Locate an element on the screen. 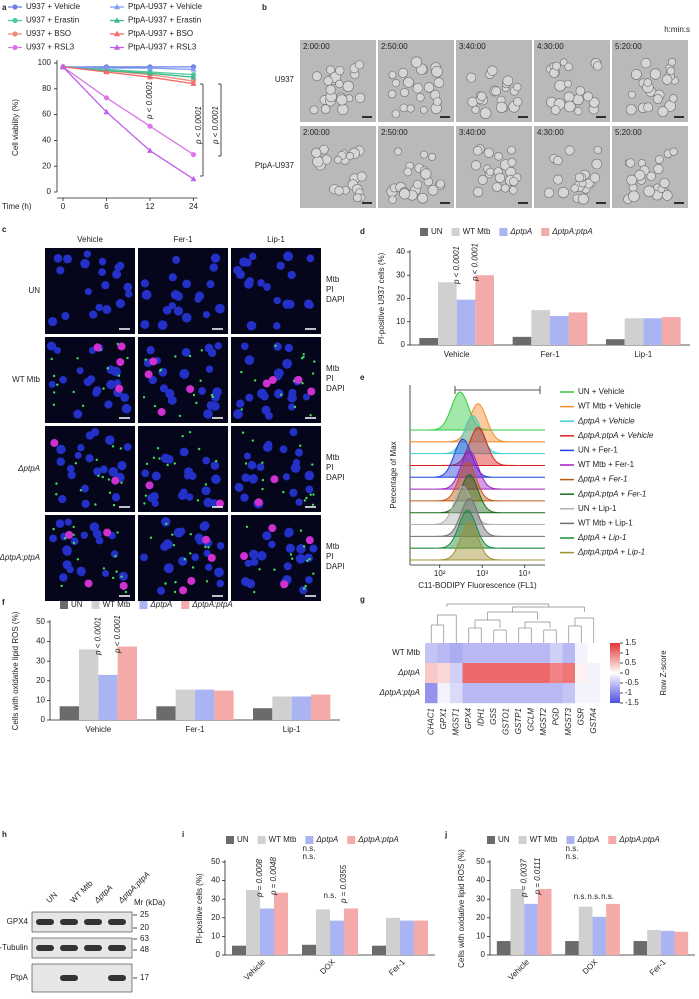  panel-letter: f is located at coordinates (3, 602).